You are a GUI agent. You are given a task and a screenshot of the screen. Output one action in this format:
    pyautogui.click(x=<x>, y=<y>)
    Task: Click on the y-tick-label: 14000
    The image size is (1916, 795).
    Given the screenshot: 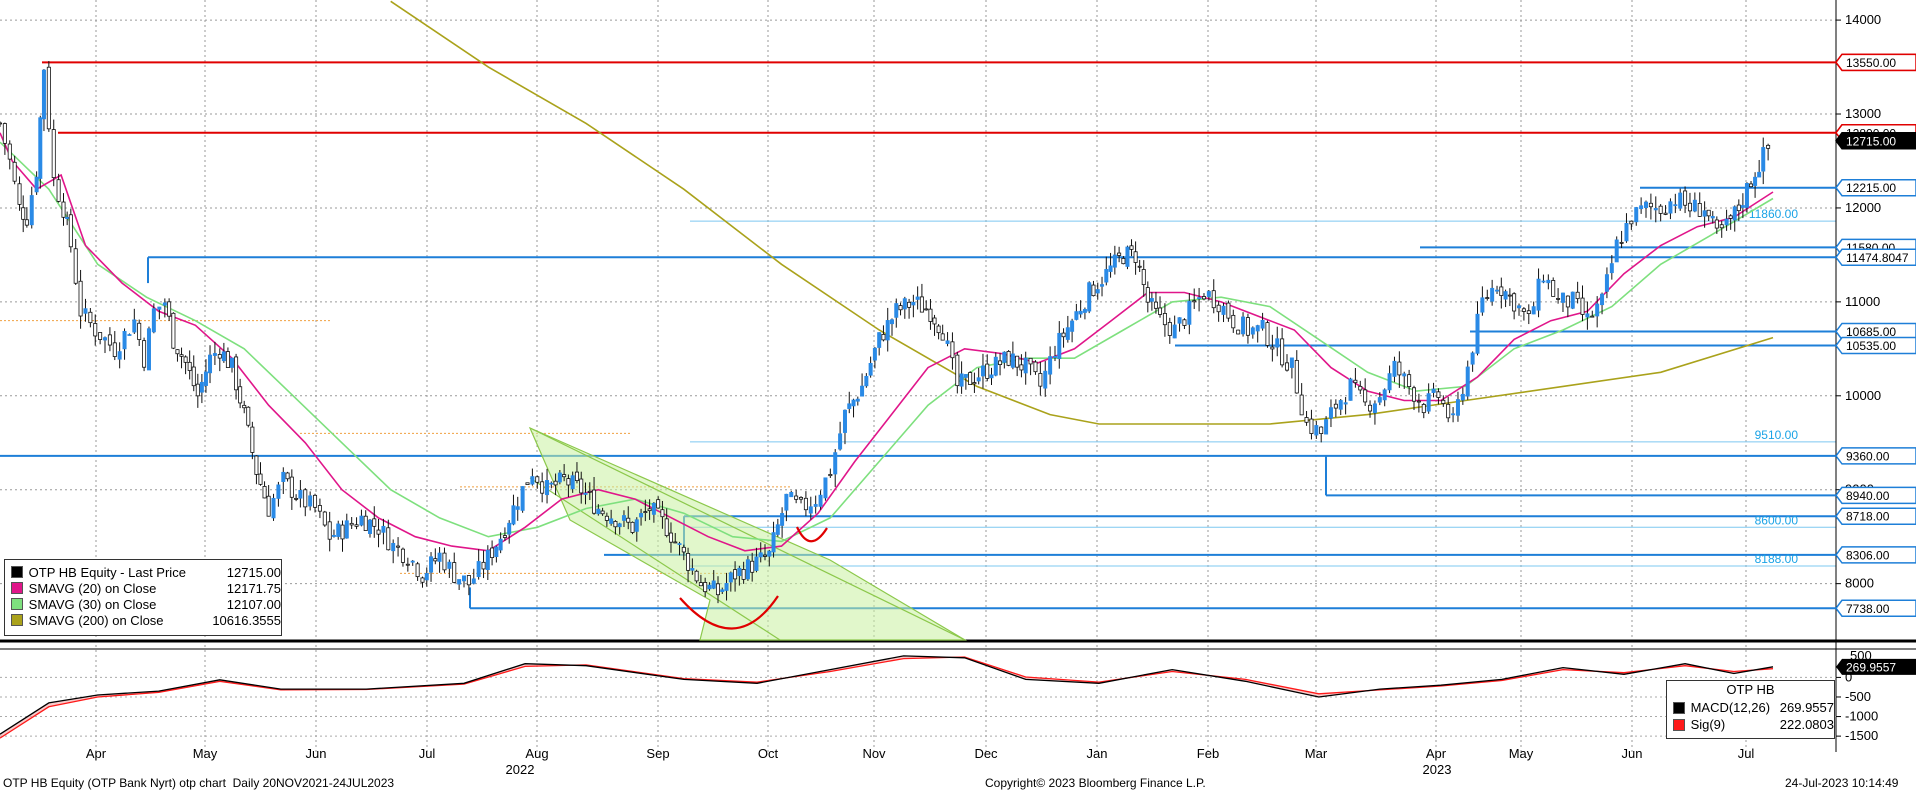 What is the action you would take?
    pyautogui.click(x=1863, y=19)
    